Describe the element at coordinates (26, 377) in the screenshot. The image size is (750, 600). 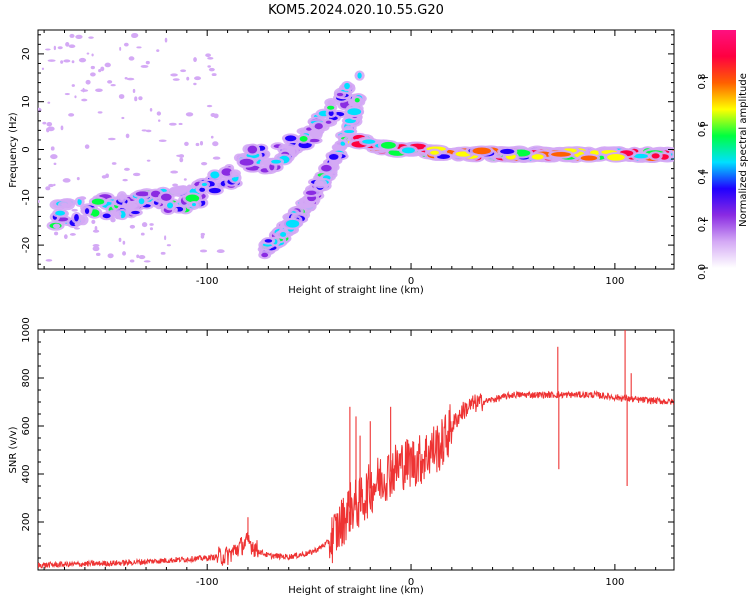
I see `bot-ytick-label: 800` at that location.